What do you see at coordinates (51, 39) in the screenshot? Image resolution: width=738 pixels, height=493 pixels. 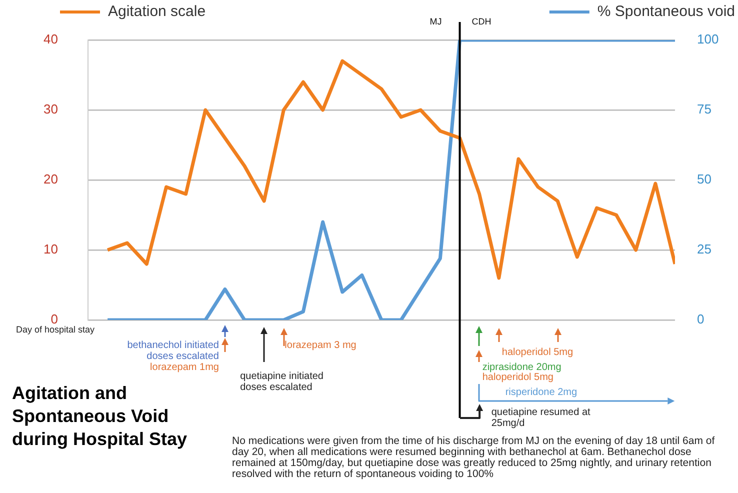 I see `y-tick-label: 40` at bounding box center [51, 39].